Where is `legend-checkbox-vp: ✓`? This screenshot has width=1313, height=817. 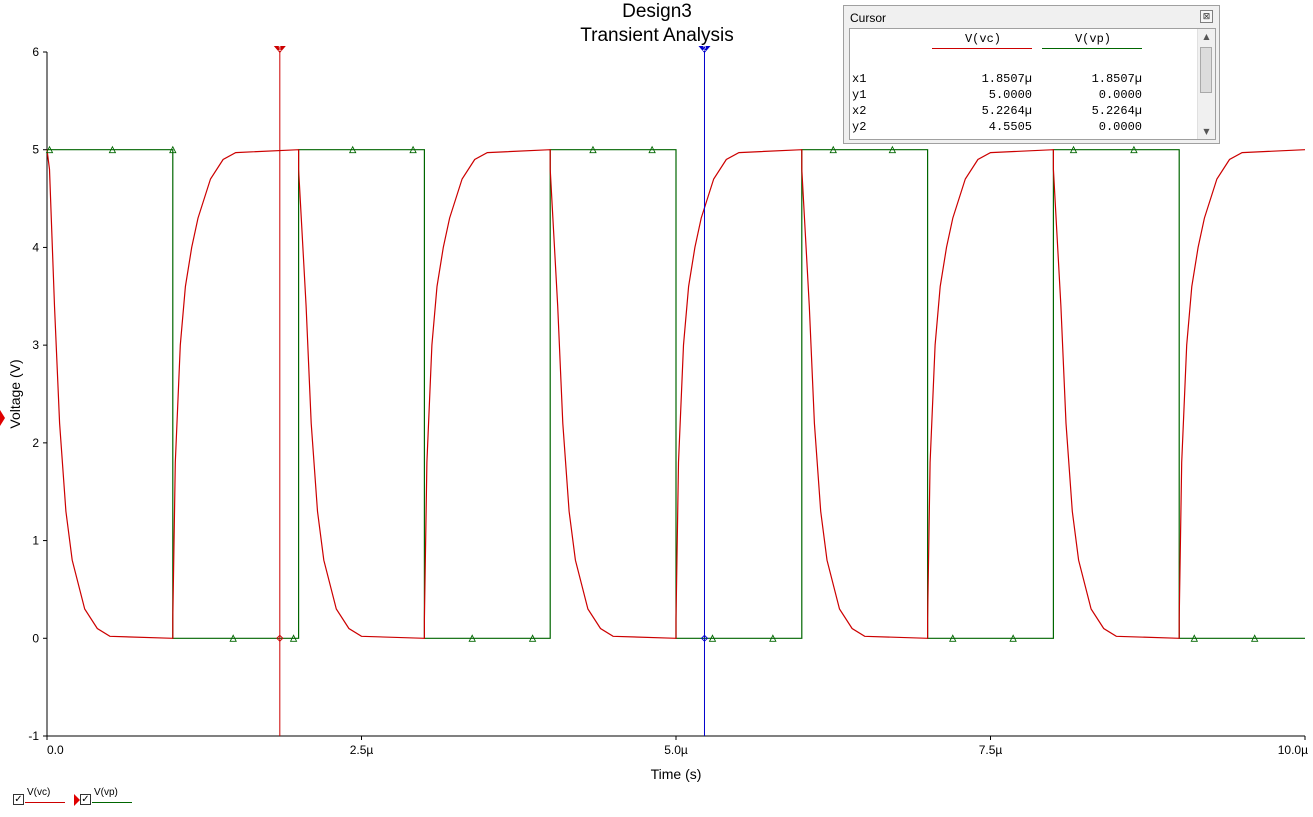
legend-checkbox-vp: ✓ is located at coordinates (85, 799).